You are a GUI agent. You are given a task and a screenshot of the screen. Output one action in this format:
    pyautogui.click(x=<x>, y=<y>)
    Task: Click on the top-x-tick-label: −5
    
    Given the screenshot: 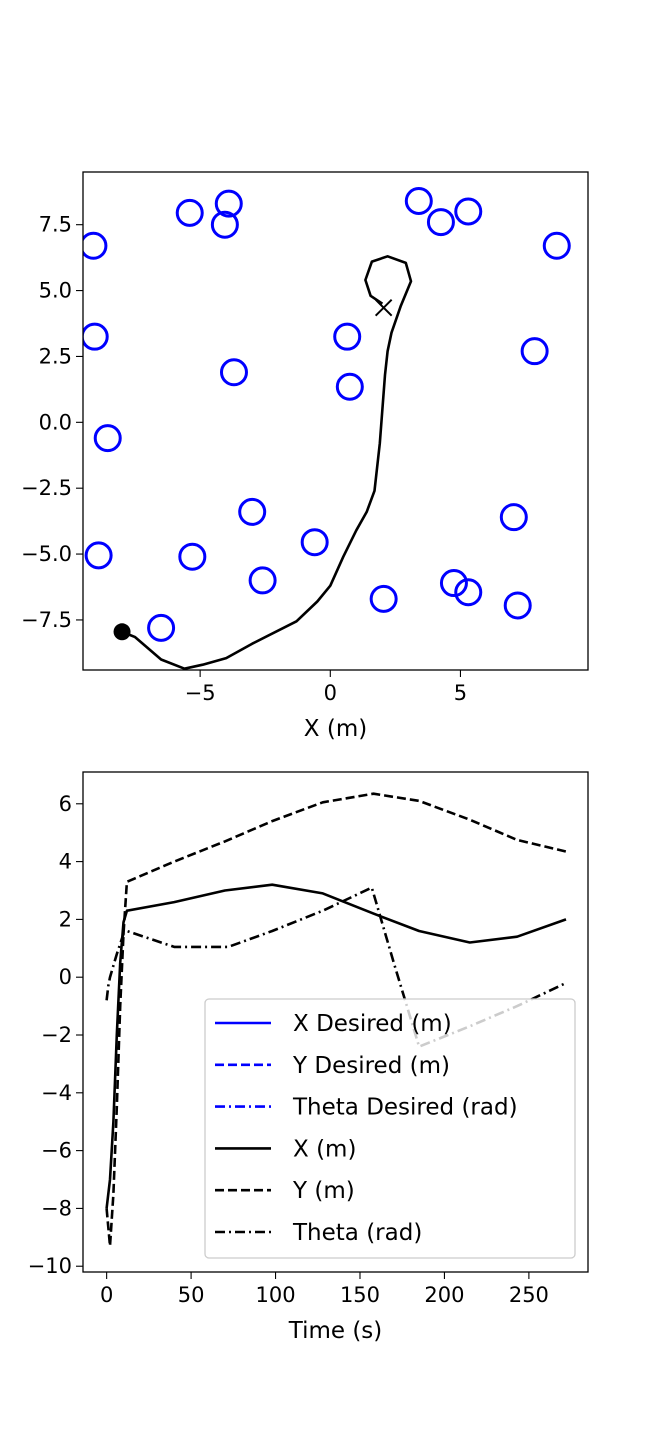 What is the action you would take?
    pyautogui.click(x=200, y=693)
    